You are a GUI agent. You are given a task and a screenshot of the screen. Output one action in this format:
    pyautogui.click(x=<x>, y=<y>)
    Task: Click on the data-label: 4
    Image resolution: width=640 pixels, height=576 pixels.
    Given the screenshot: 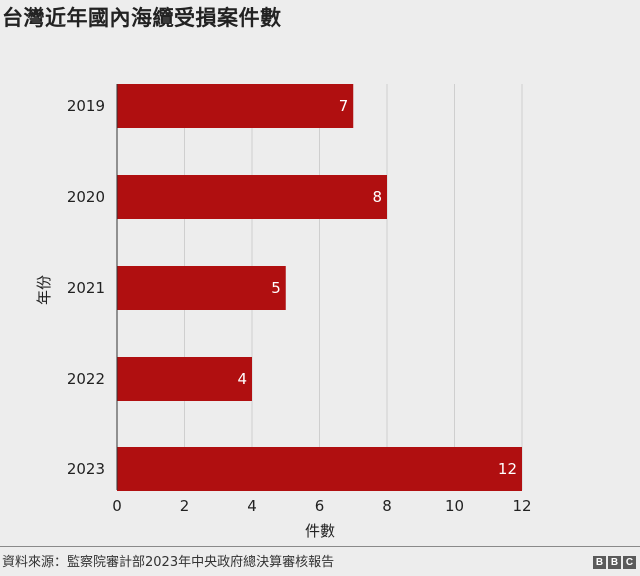 What is the action you would take?
    pyautogui.click(x=242, y=379)
    